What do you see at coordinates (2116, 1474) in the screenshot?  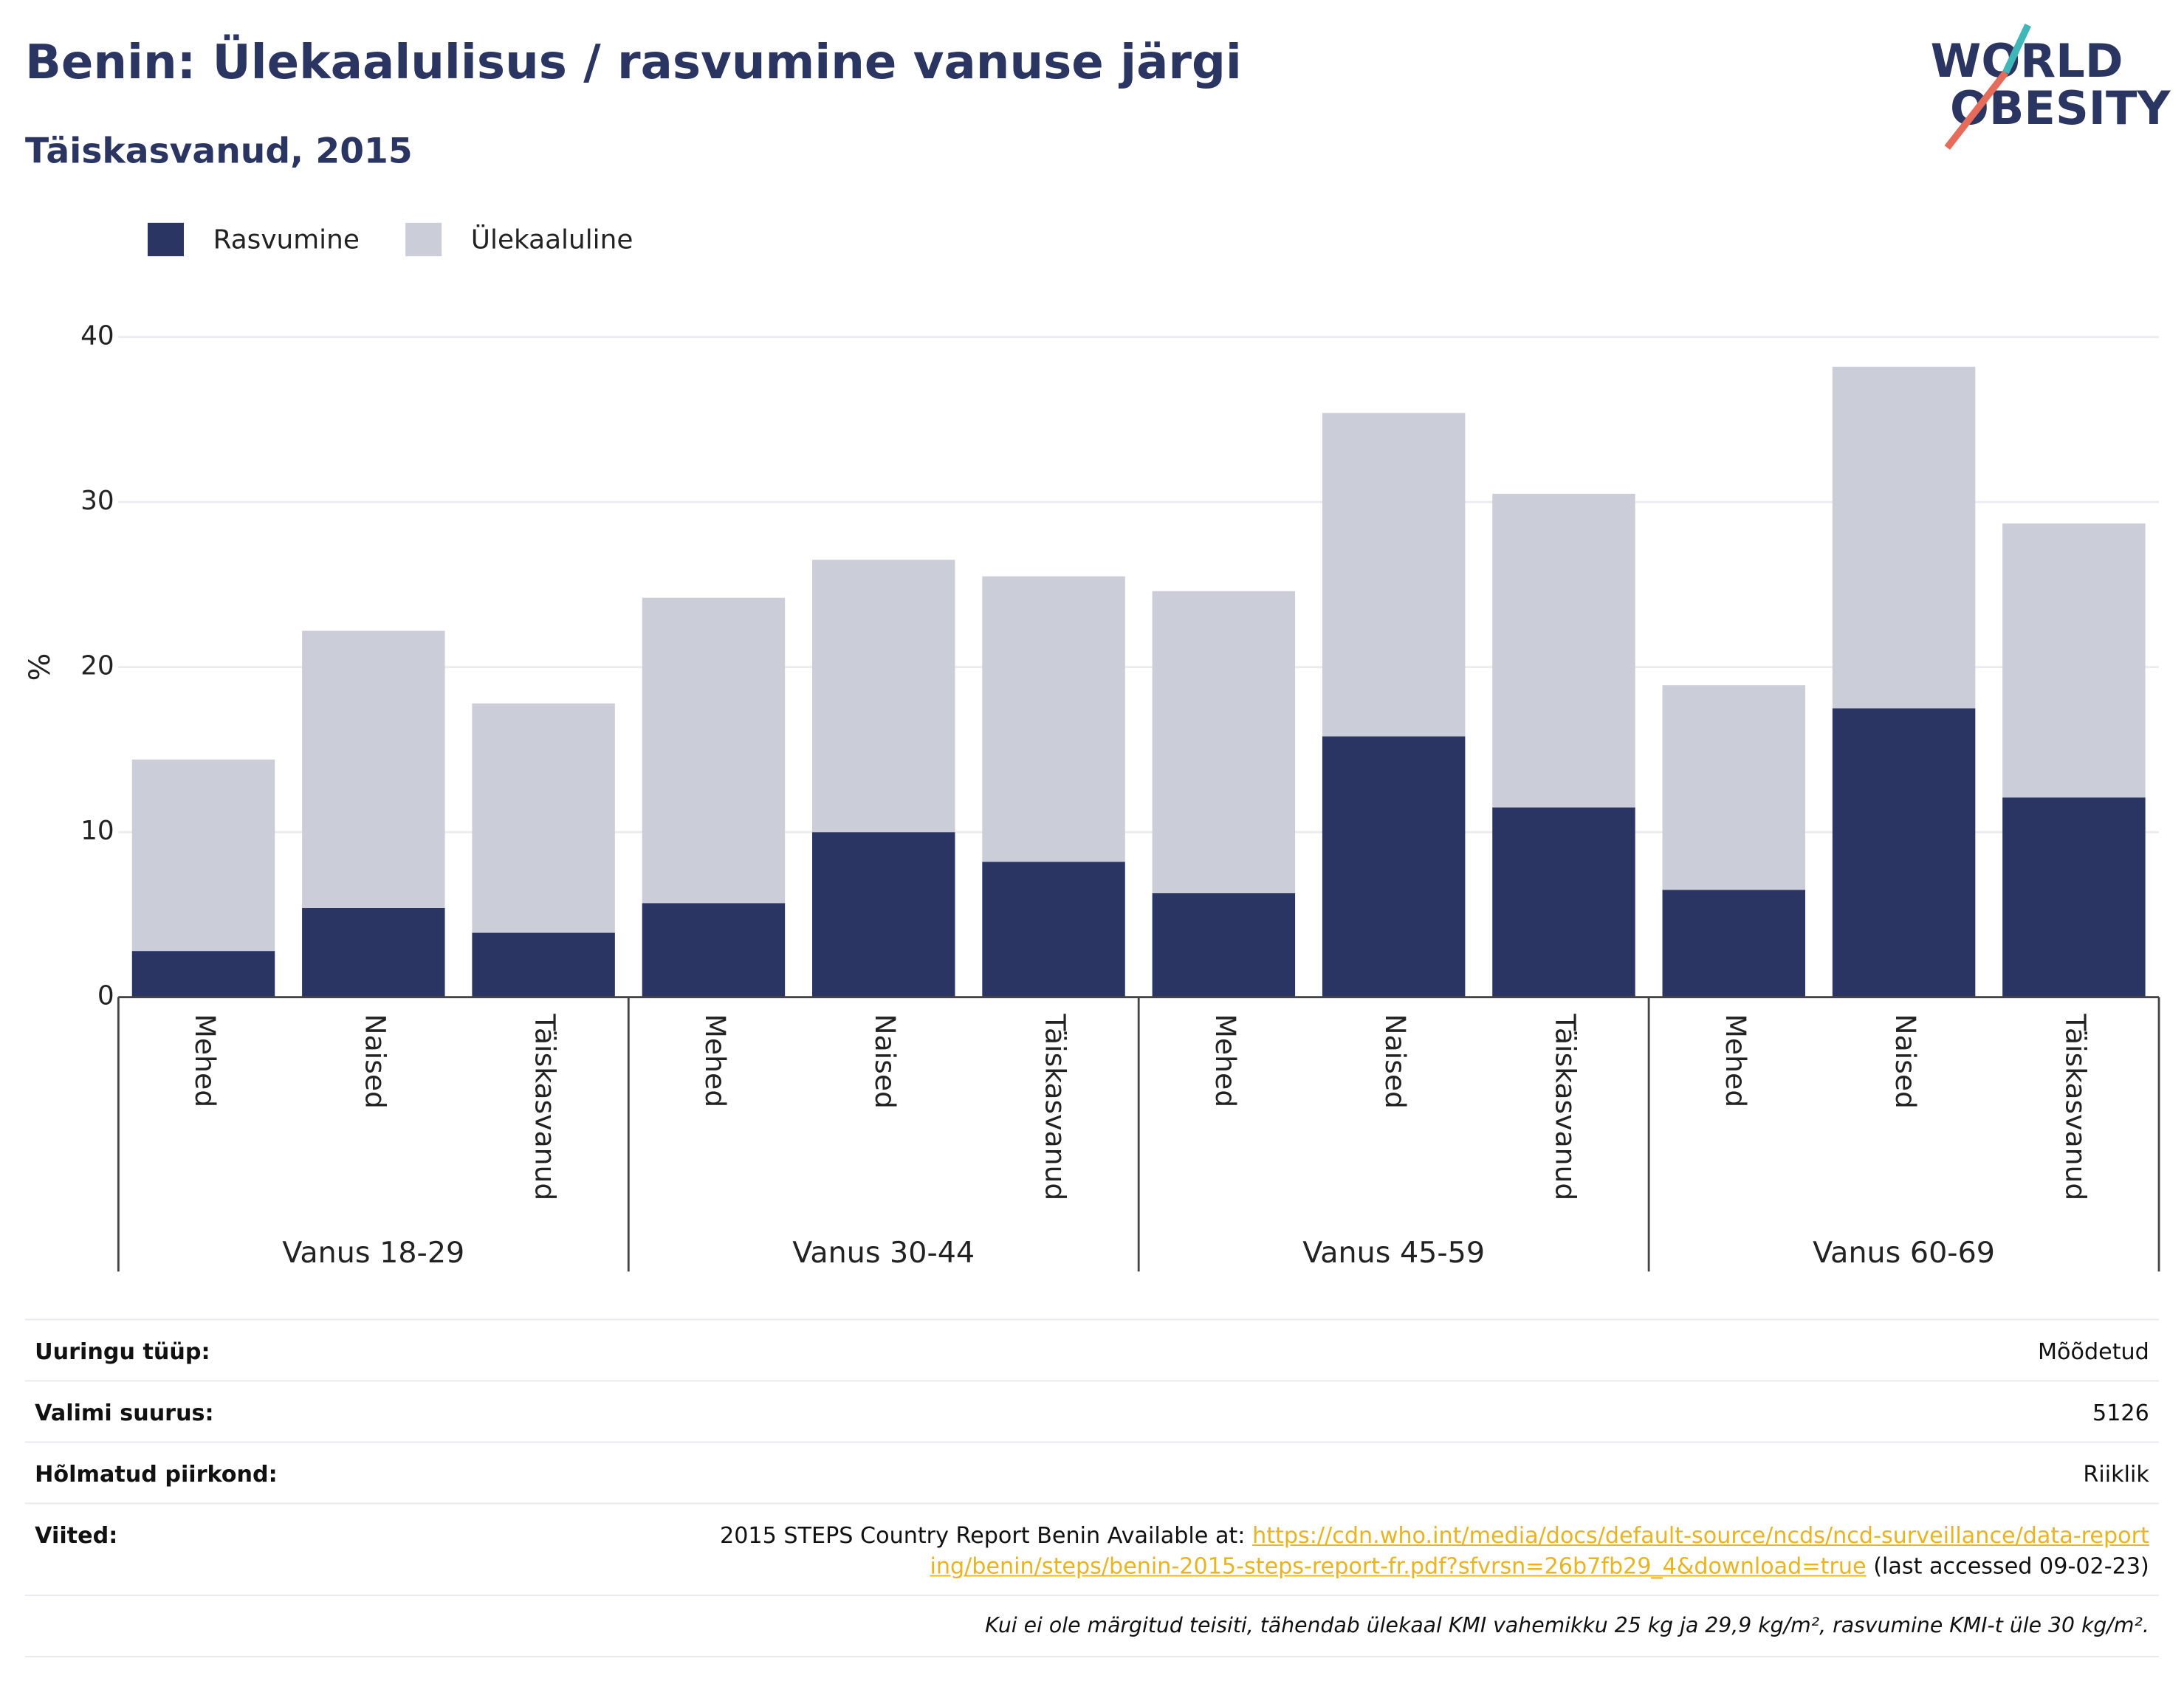 I see `info-value: Riiklik` at bounding box center [2116, 1474].